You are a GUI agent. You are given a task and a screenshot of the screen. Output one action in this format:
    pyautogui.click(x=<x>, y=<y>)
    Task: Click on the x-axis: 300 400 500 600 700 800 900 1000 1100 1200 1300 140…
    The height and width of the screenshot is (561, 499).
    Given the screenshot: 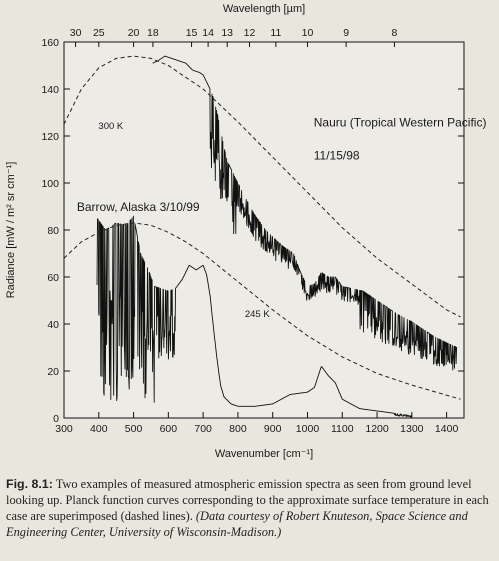 What is the action you would take?
    pyautogui.click(x=256, y=423)
    